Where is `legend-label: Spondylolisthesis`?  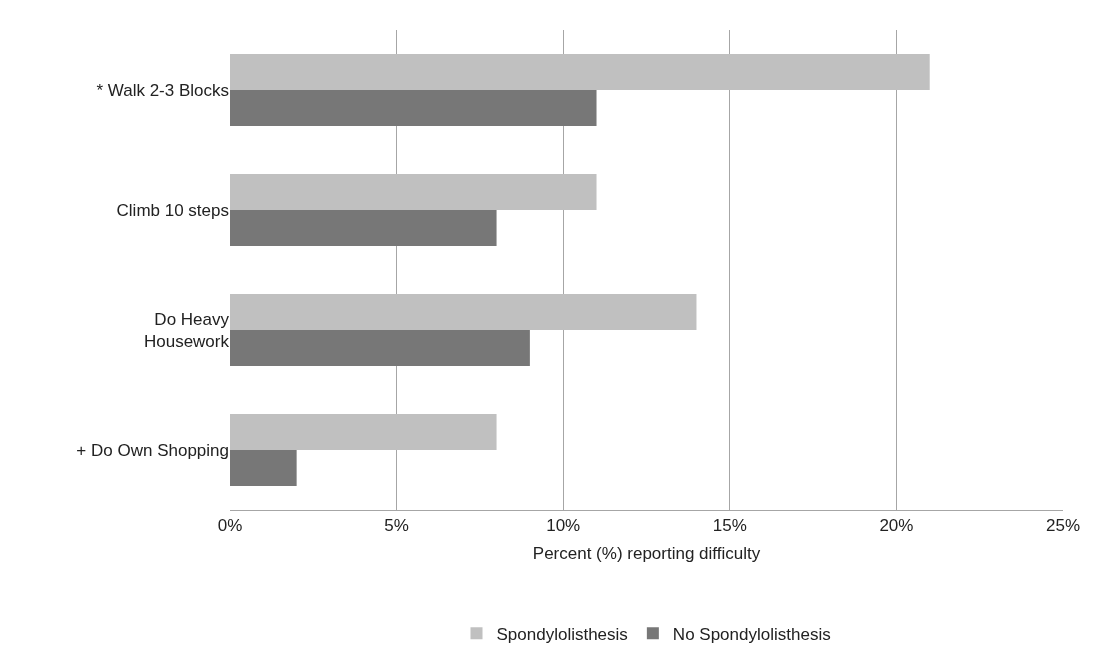 legend-label: Spondylolisthesis is located at coordinates (562, 634).